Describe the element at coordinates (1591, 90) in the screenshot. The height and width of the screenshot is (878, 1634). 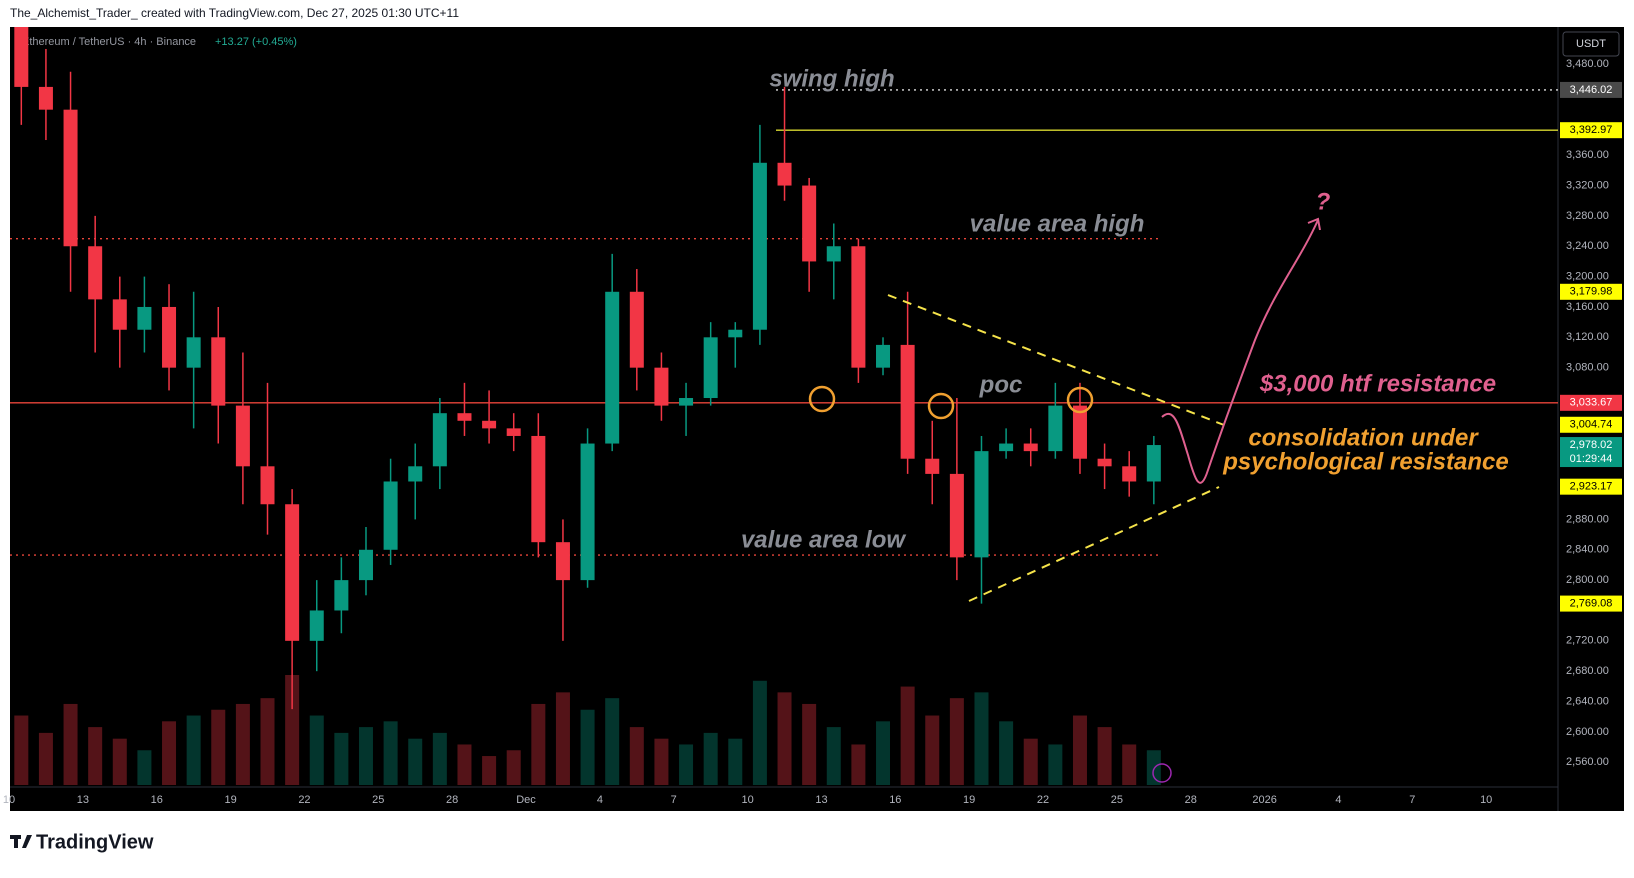
I see `price-label: 3,446.02` at that location.